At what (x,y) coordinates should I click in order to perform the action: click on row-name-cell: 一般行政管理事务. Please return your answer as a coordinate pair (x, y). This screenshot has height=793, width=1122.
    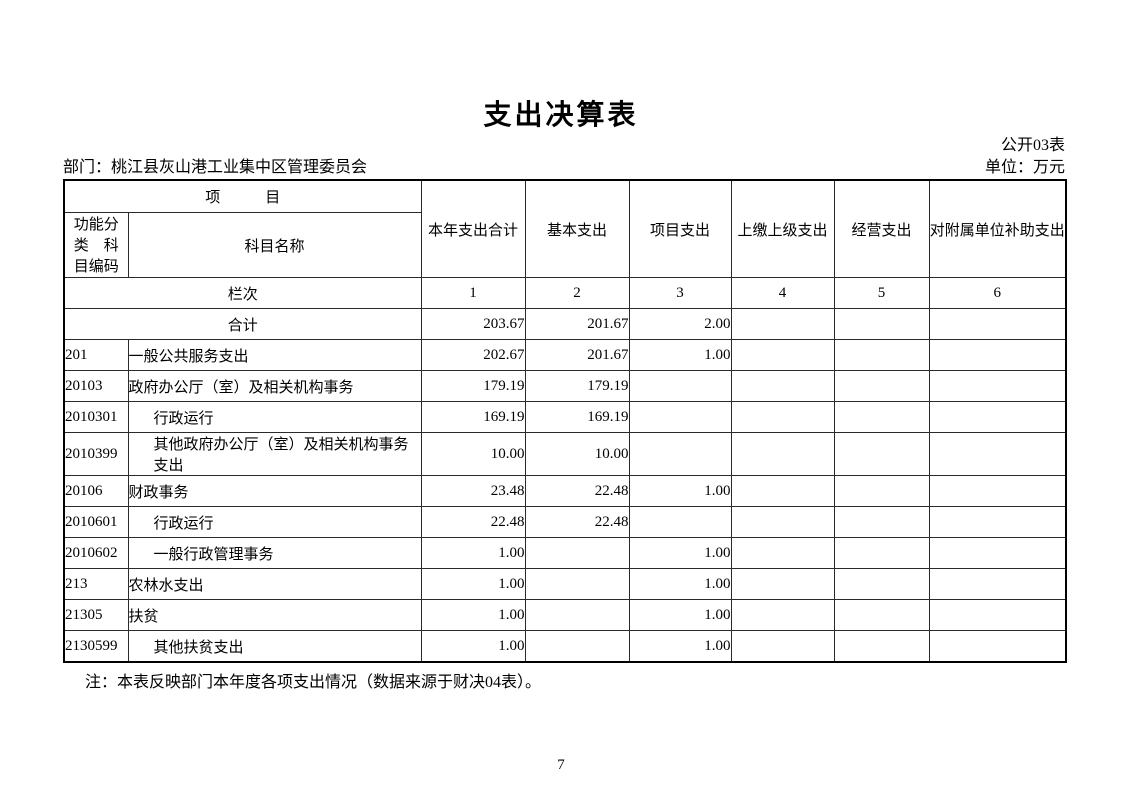
    Looking at the image, I should click on (274, 553).